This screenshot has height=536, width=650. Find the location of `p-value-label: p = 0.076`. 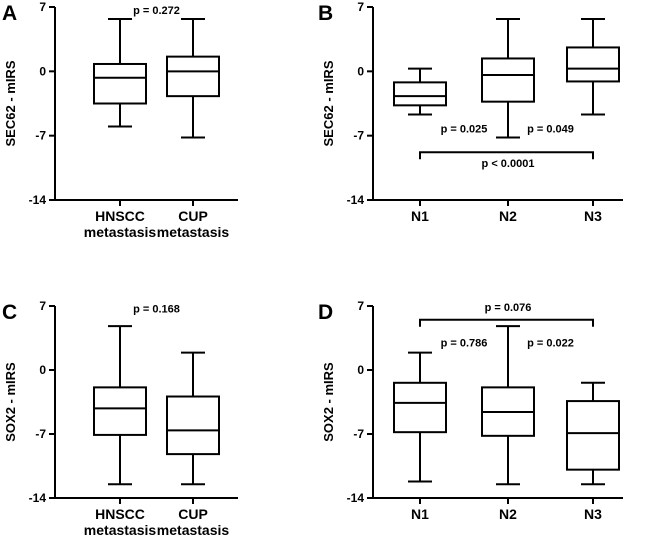

p-value-label: p = 0.076 is located at coordinates (508, 308).